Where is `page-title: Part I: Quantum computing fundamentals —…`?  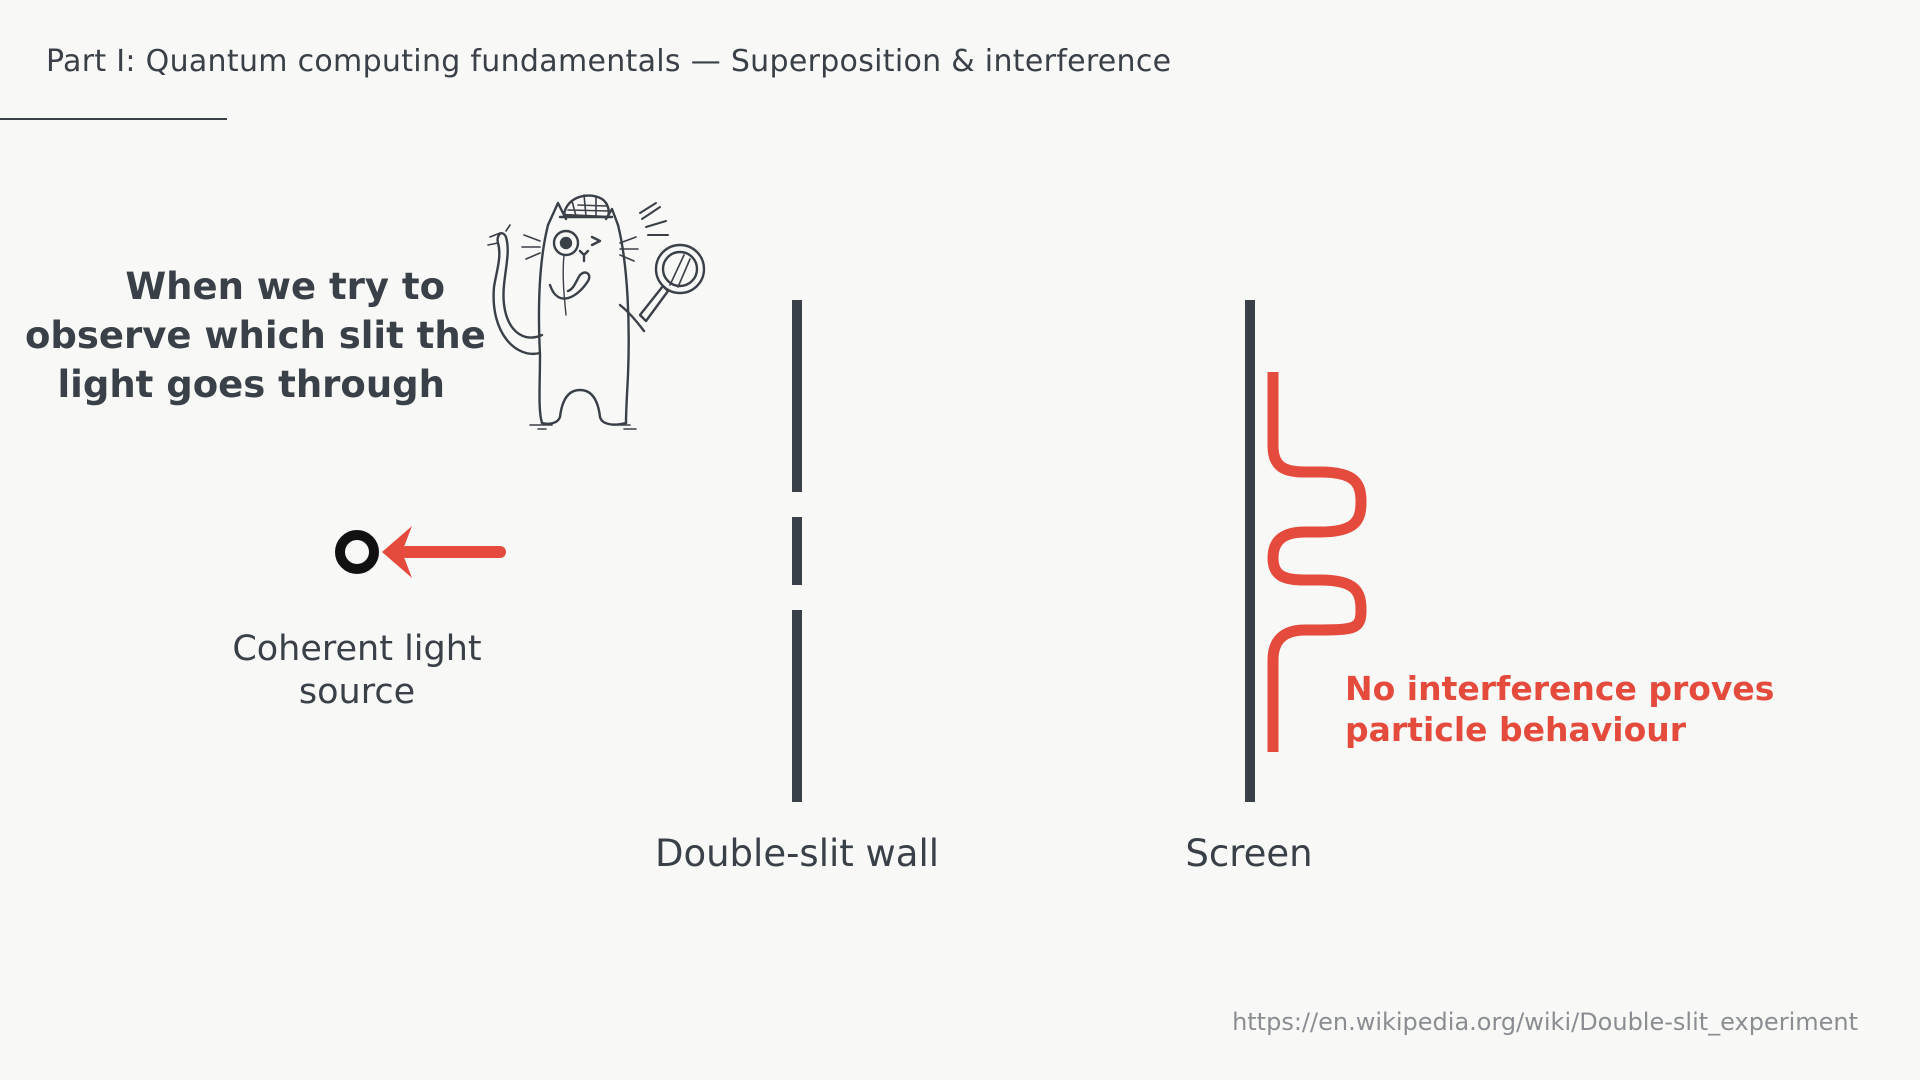
page-title: Part I: Quantum computing fundamentals —… is located at coordinates (609, 61).